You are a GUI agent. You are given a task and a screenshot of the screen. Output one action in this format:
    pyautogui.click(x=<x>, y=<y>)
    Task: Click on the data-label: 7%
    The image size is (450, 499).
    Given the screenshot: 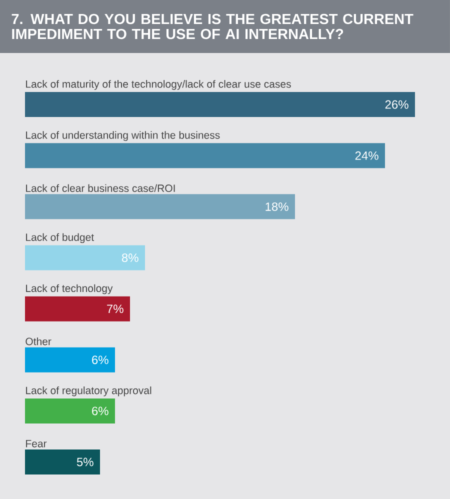 What is the action you would take?
    pyautogui.click(x=115, y=309)
    